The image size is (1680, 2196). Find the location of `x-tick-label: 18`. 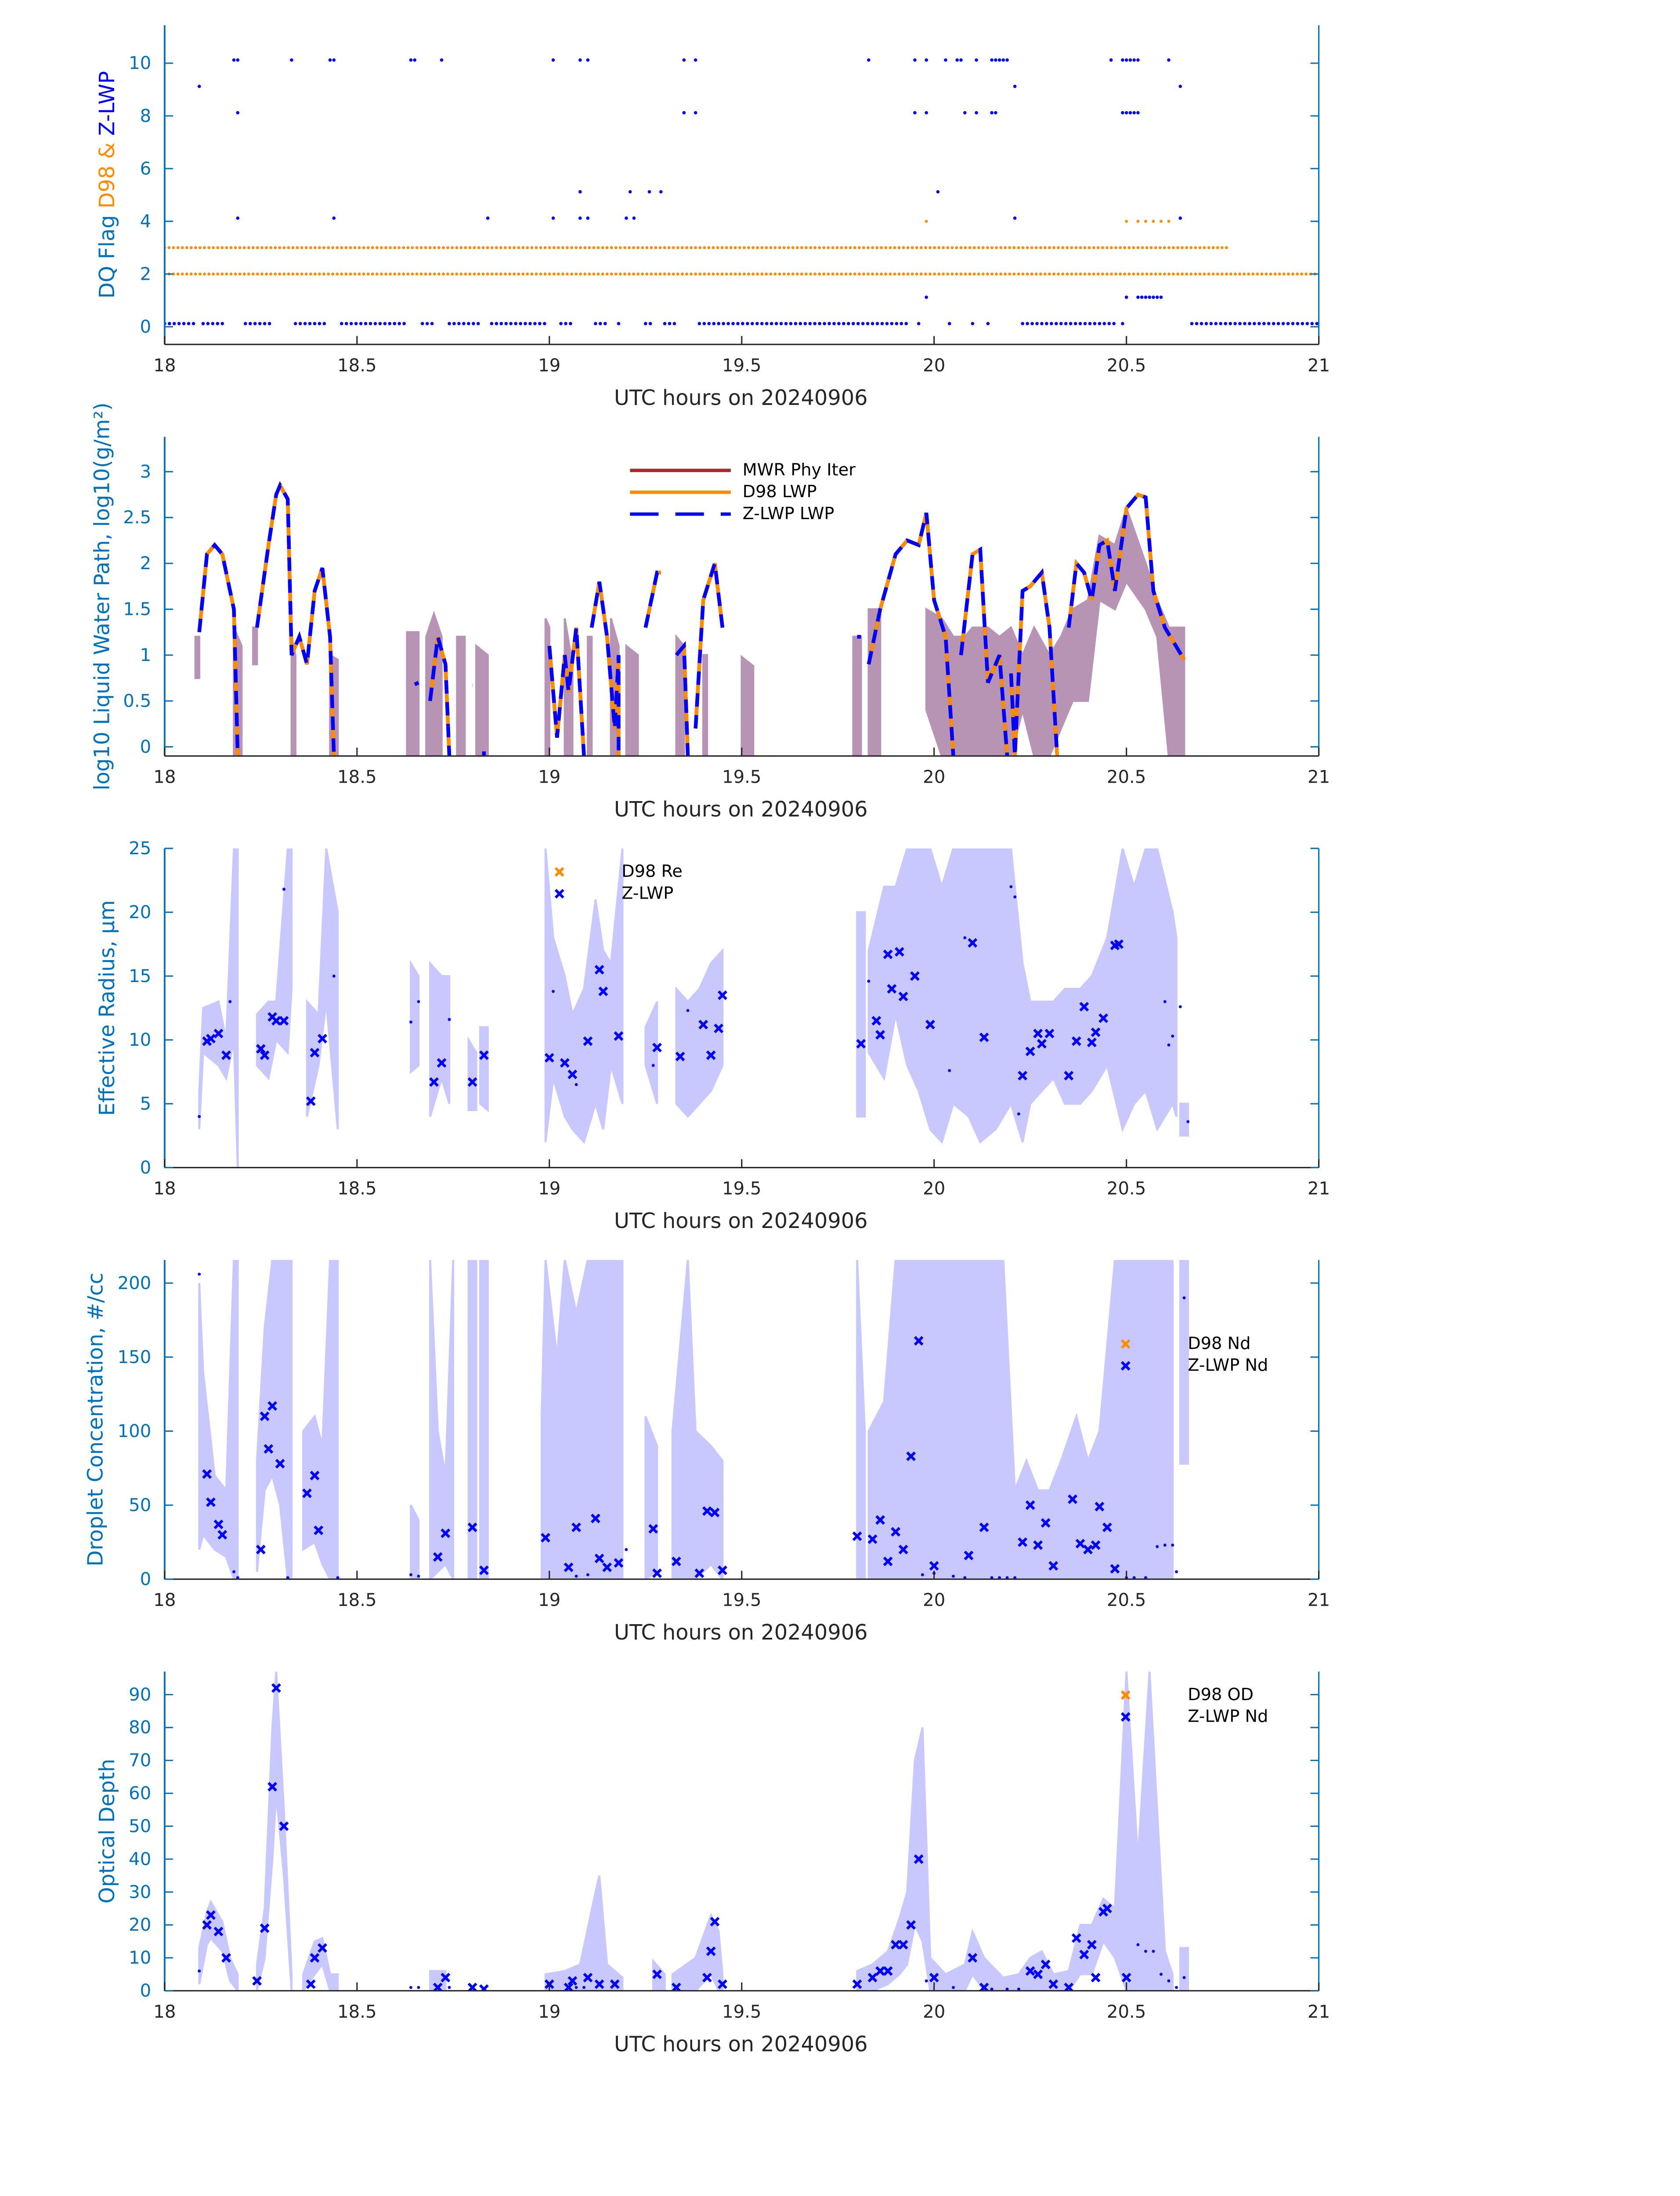

x-tick-label: 18 is located at coordinates (164, 2012).